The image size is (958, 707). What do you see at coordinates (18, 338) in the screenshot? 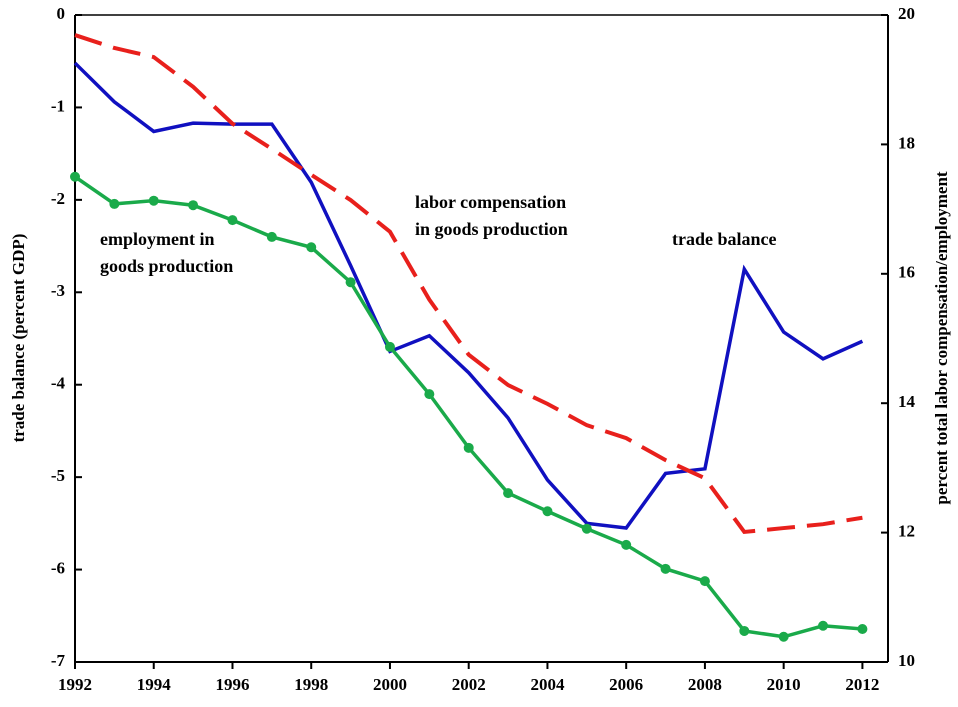
I see `y-axis-title: trade balance (percent GDP)` at bounding box center [18, 338].